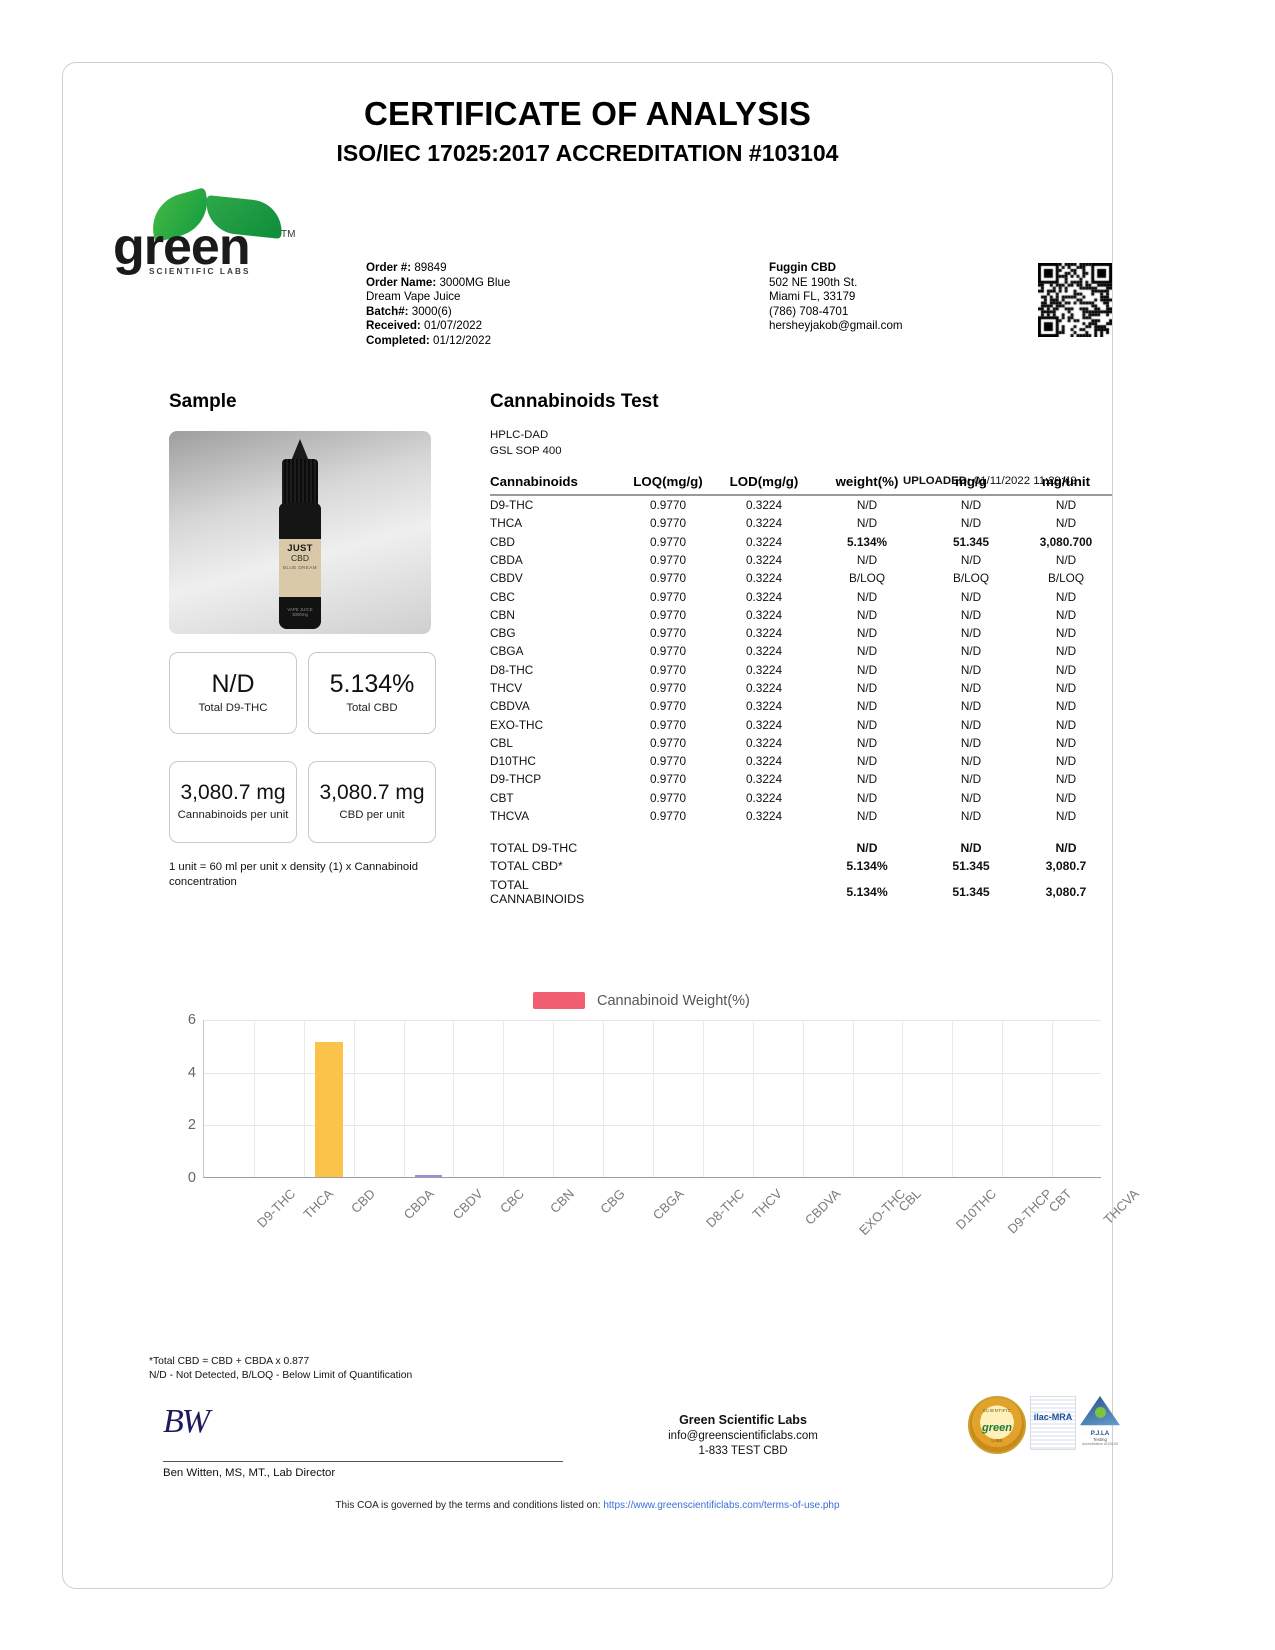 Image resolution: width=1275 pixels, height=1650 pixels. I want to click on stat-cannabinoids-per-unit: 3,080.7 mg Cannabinoids per unit, so click(233, 802).